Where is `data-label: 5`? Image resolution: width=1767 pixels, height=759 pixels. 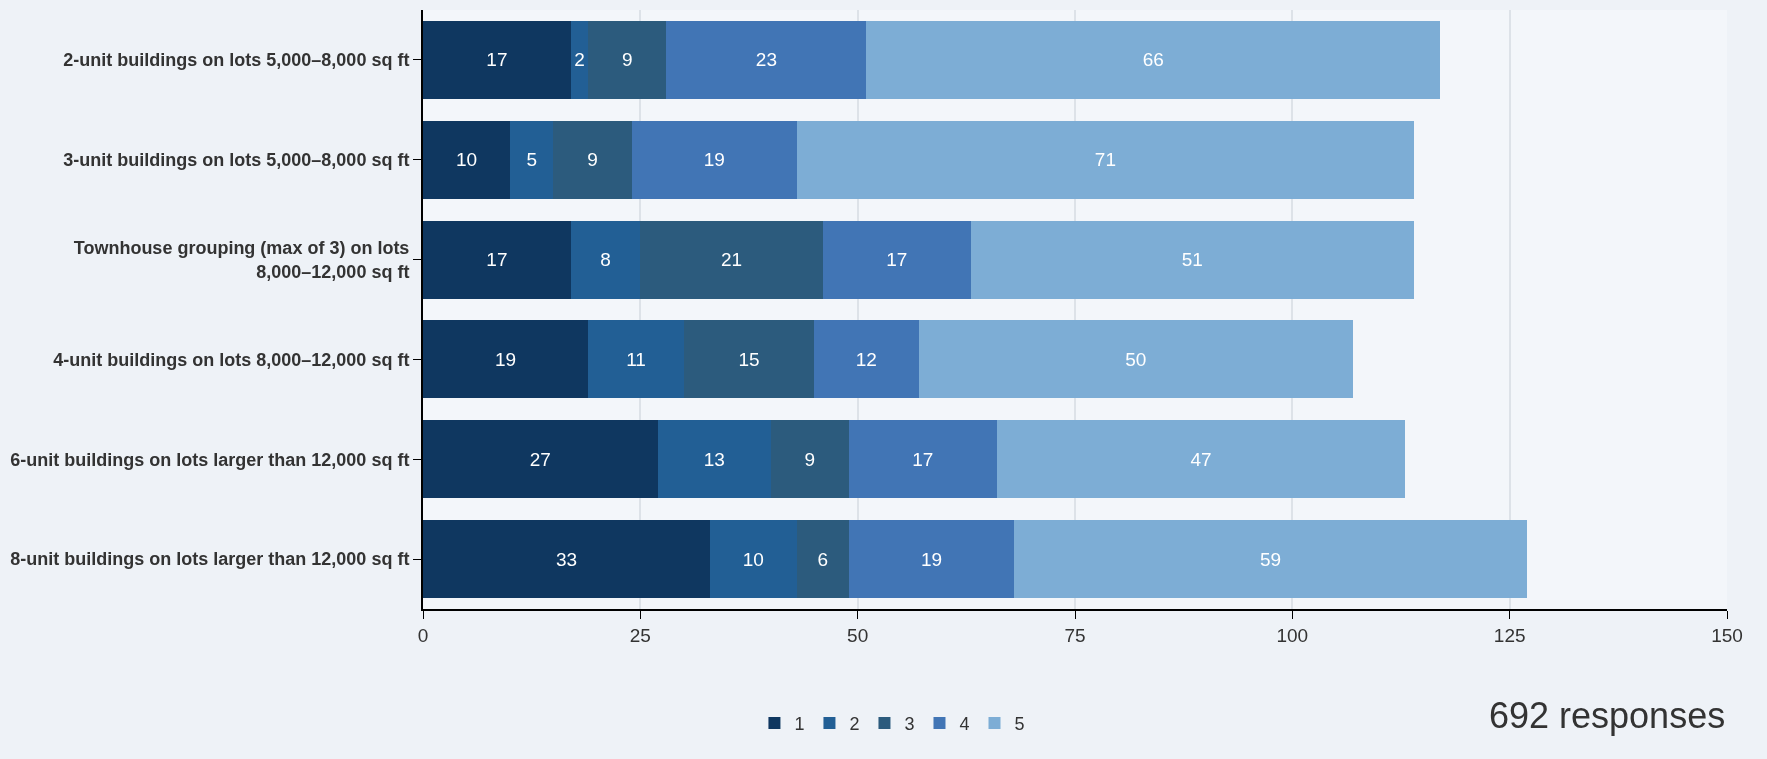
data-label: 5 is located at coordinates (531, 160).